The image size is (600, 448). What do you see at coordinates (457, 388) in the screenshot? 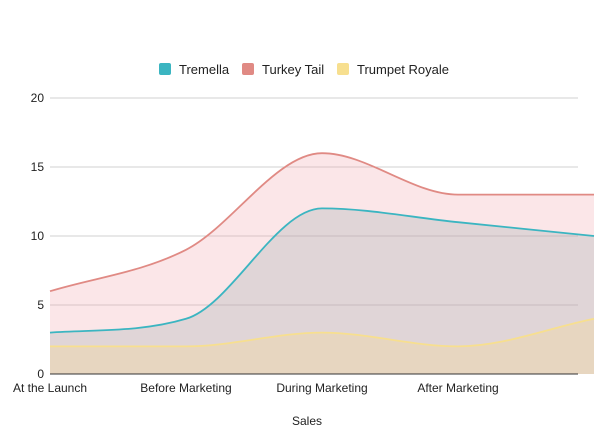
I see `x-tick-label: After Marketing` at bounding box center [457, 388].